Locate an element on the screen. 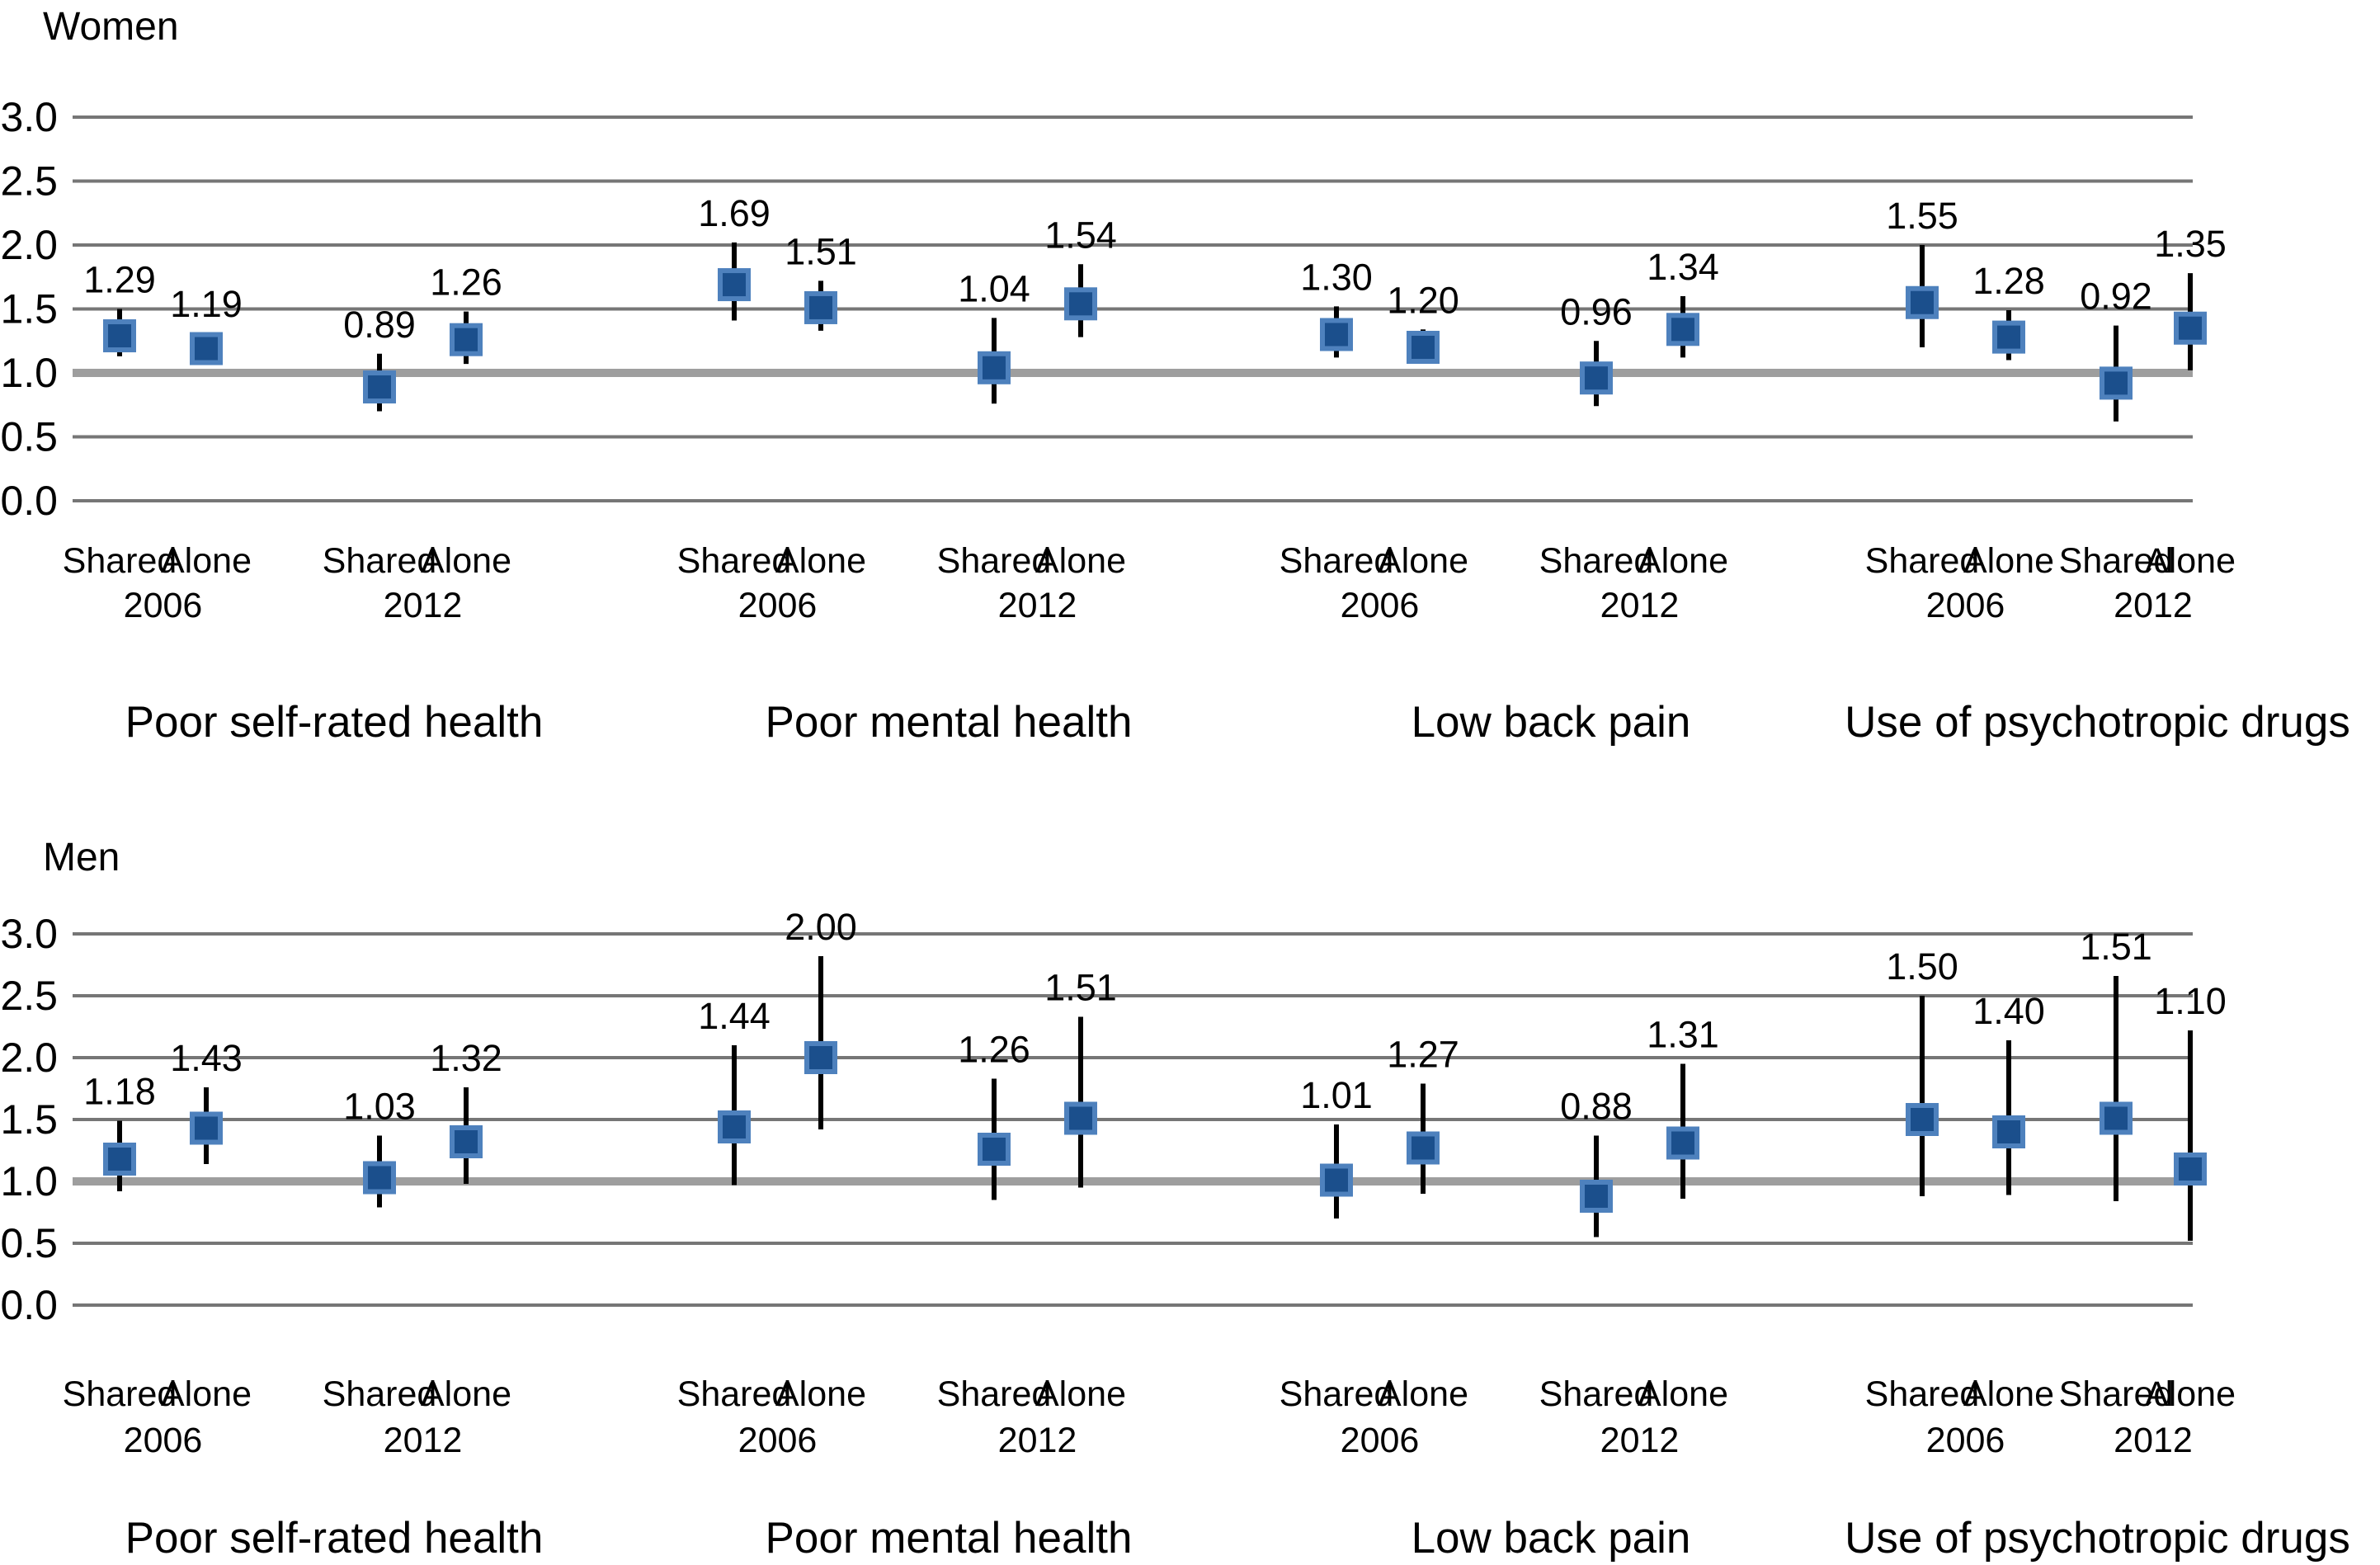  data-point-label: 1.32 is located at coordinates (466, 1058).